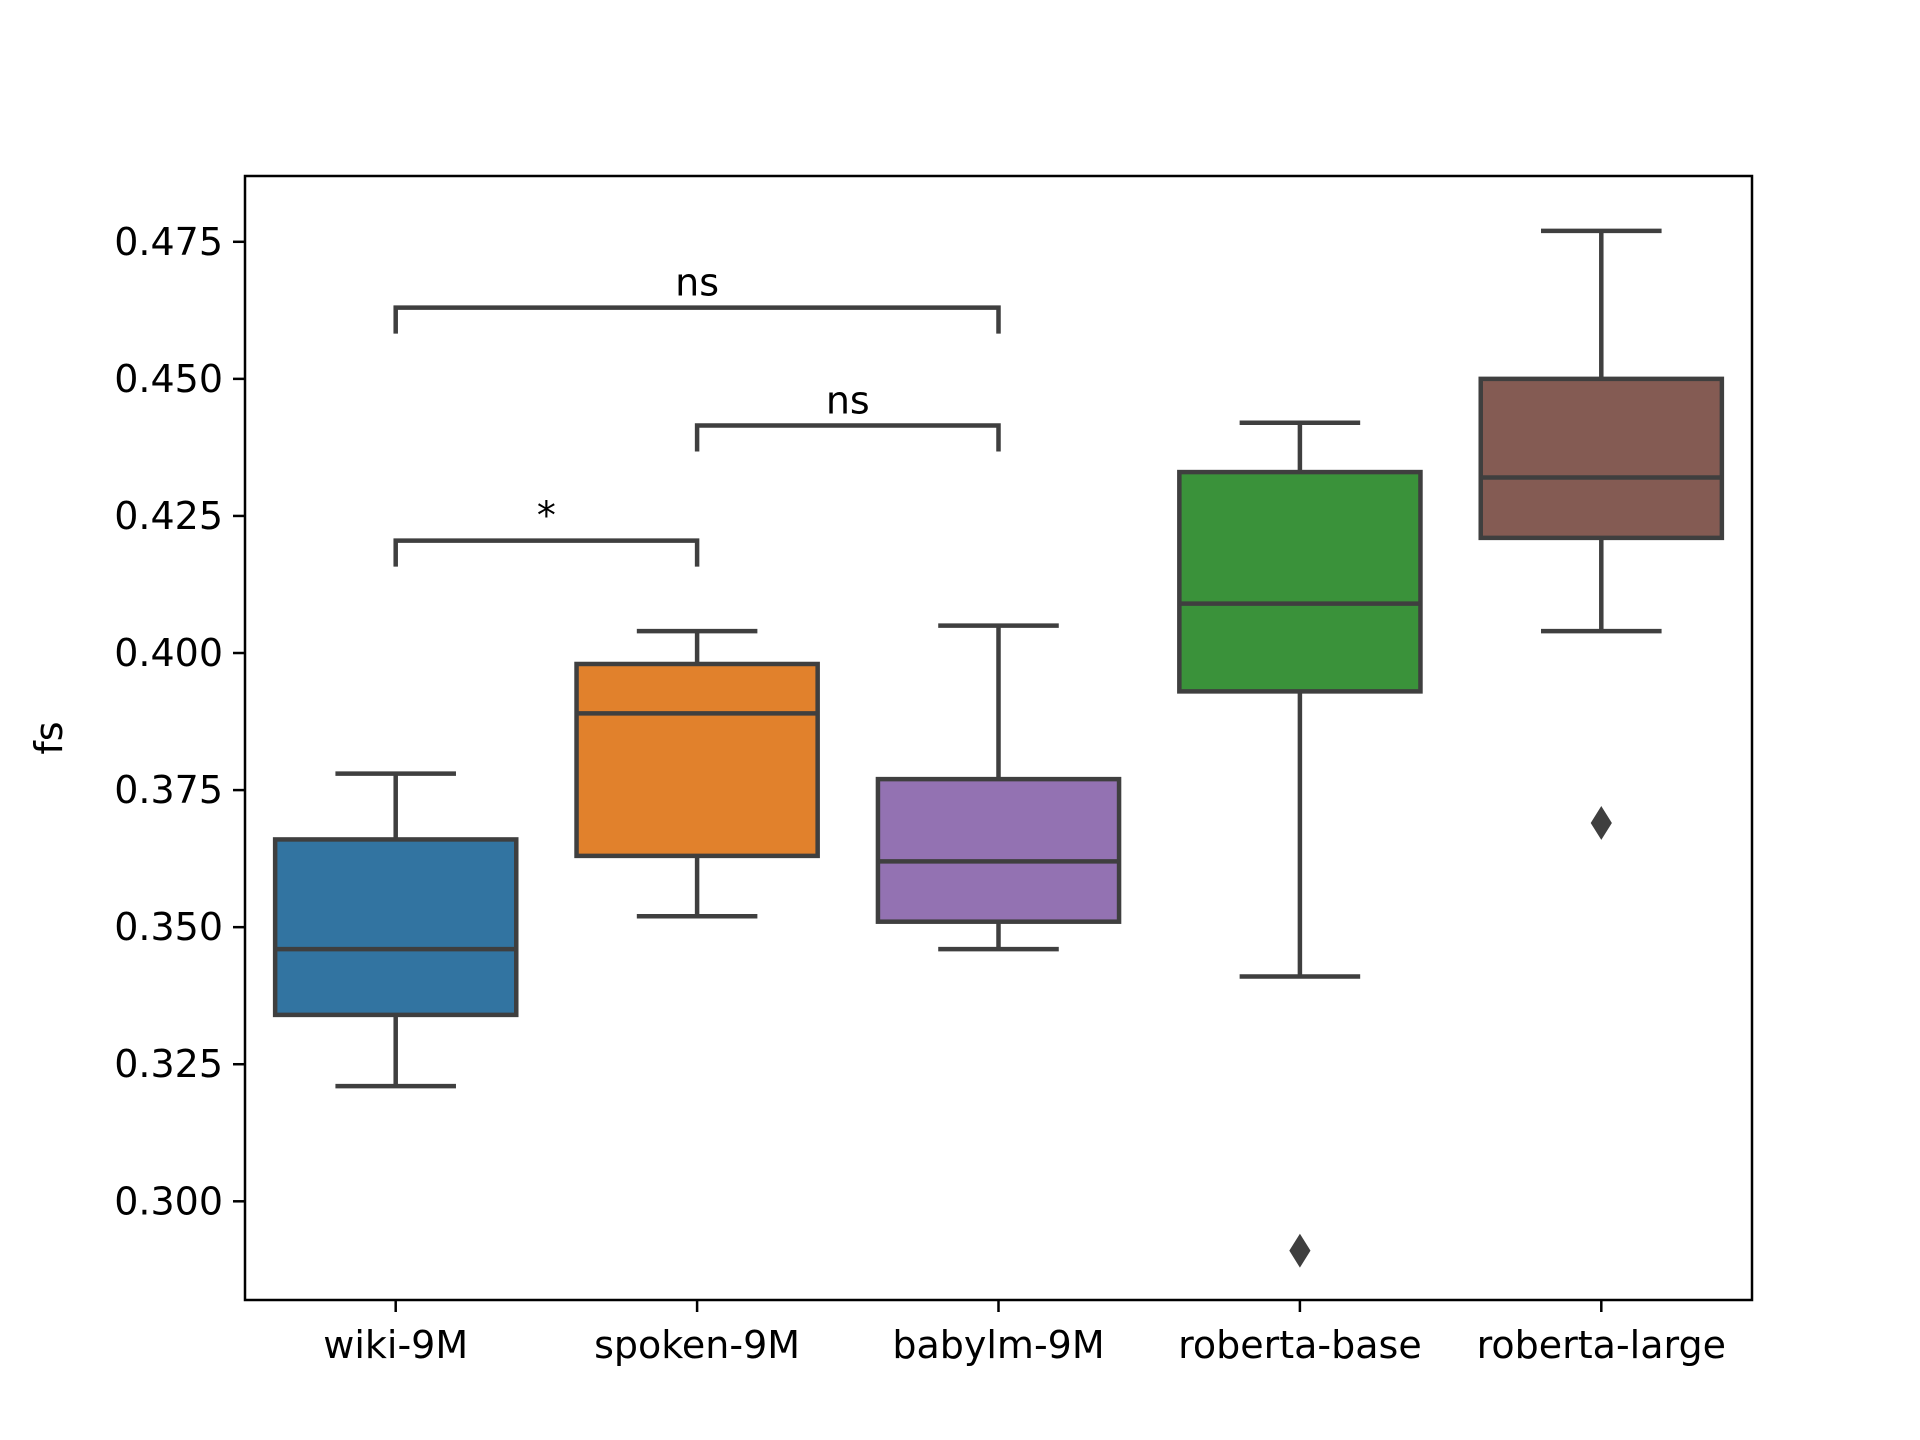 This screenshot has height=1440, width=1920. I want to click on y-tick-label: 0.325, so click(168, 1064).